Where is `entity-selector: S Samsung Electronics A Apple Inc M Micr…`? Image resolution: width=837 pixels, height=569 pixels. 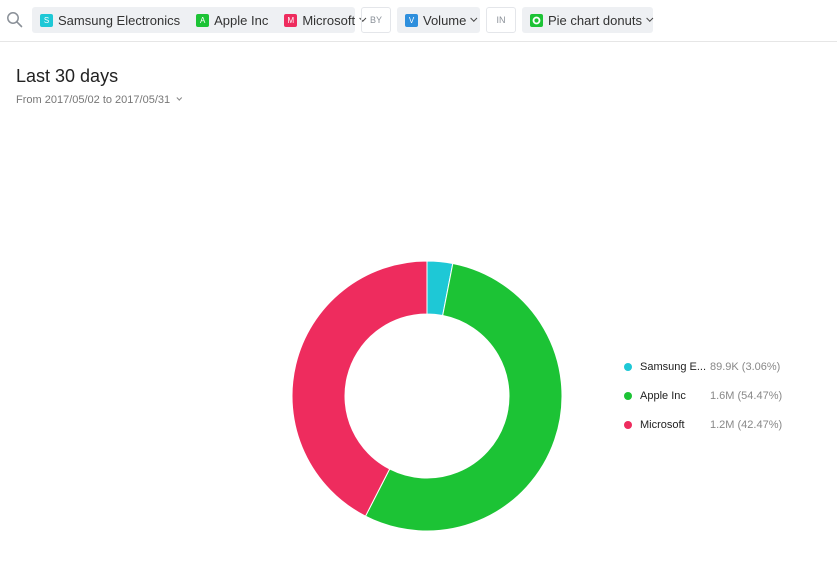 entity-selector: S Samsung Electronics A Apple Inc M Micr… is located at coordinates (199, 20).